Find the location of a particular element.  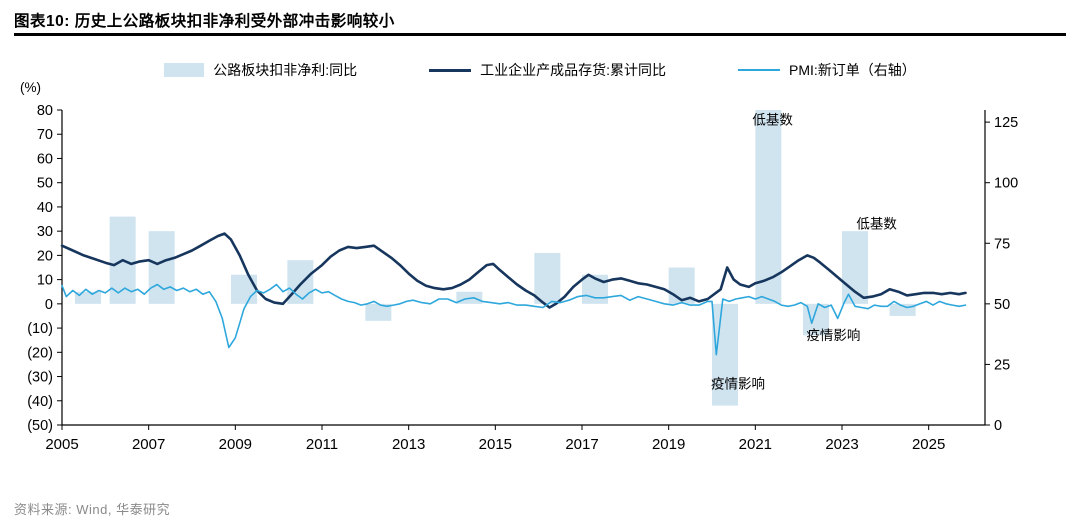

svg-text: 40 is located at coordinates (45, 208).